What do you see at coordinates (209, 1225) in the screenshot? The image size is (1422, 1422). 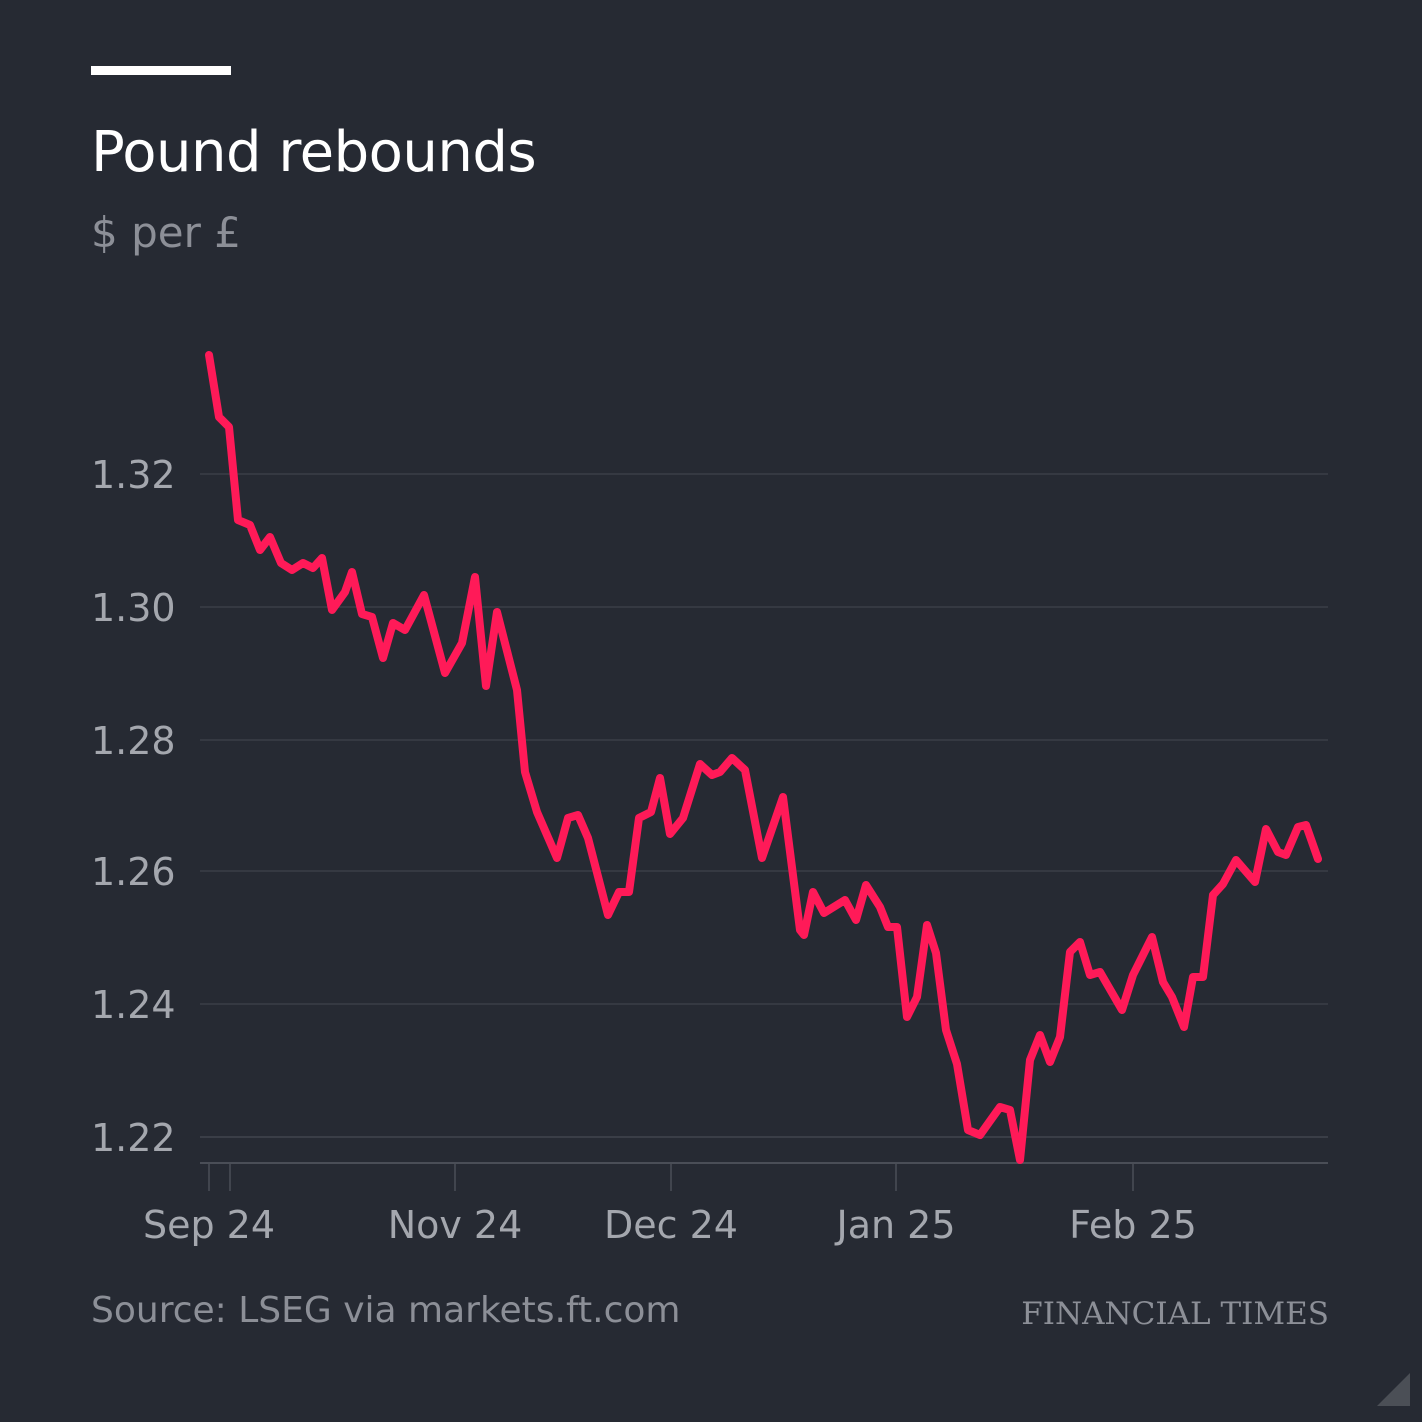 I see `x-tick-label: Sep 24` at bounding box center [209, 1225].